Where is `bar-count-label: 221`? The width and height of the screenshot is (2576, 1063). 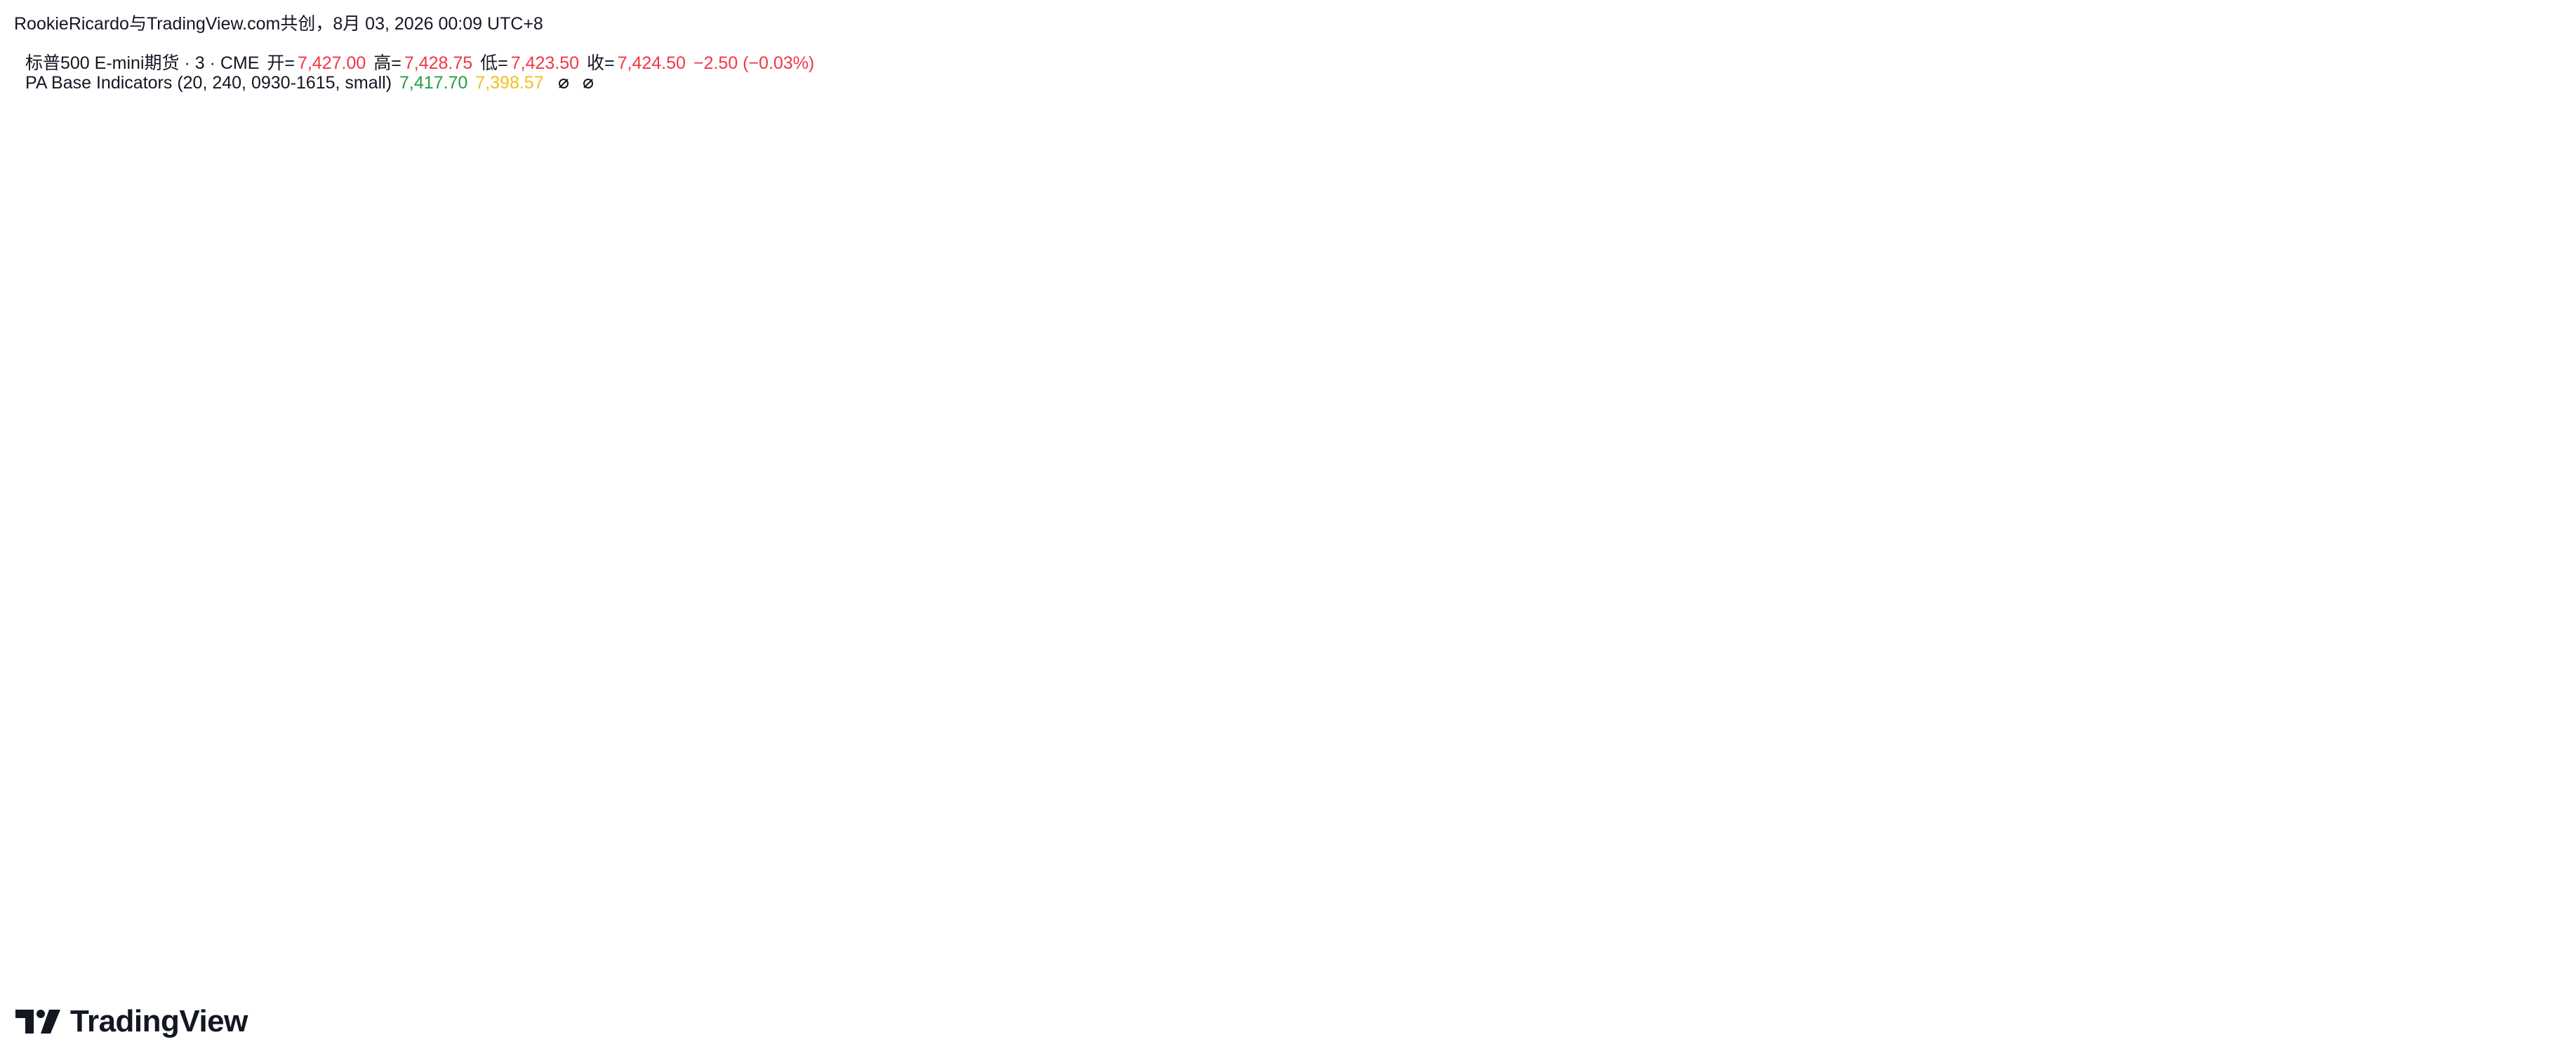
bar-count-label: 221 is located at coordinates (833, 435).